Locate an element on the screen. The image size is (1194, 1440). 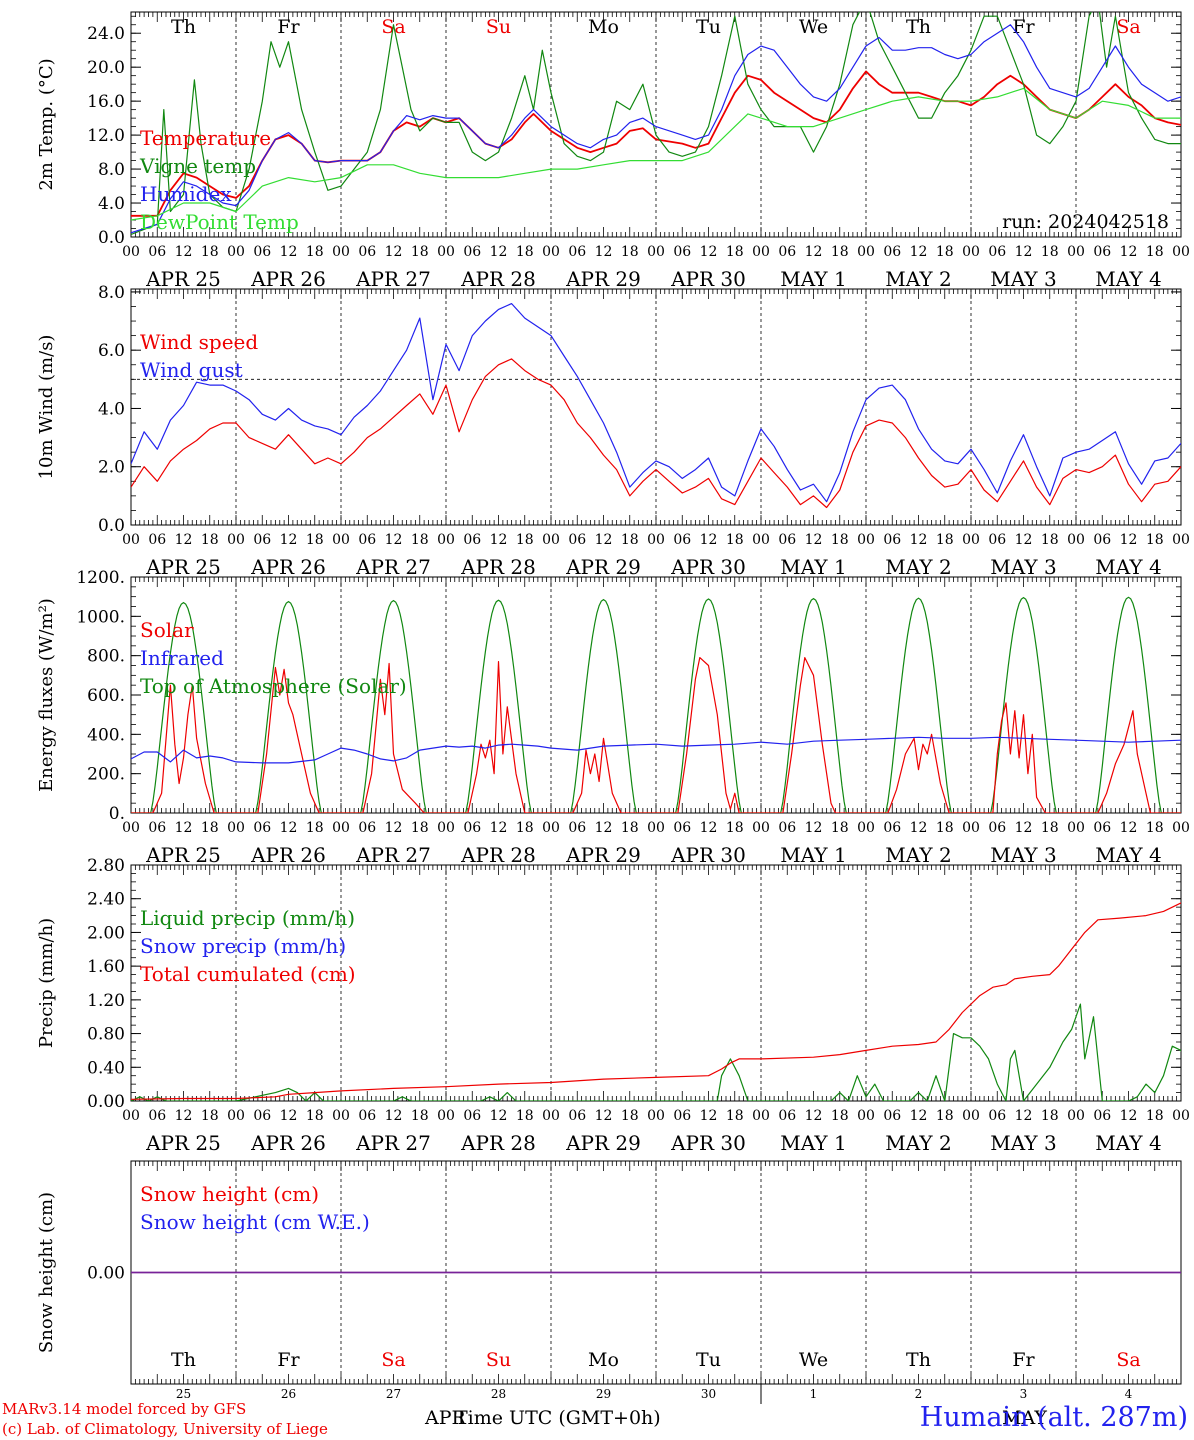
legend-entry: Total cumulated (cm) is located at coordinates (248, 974).